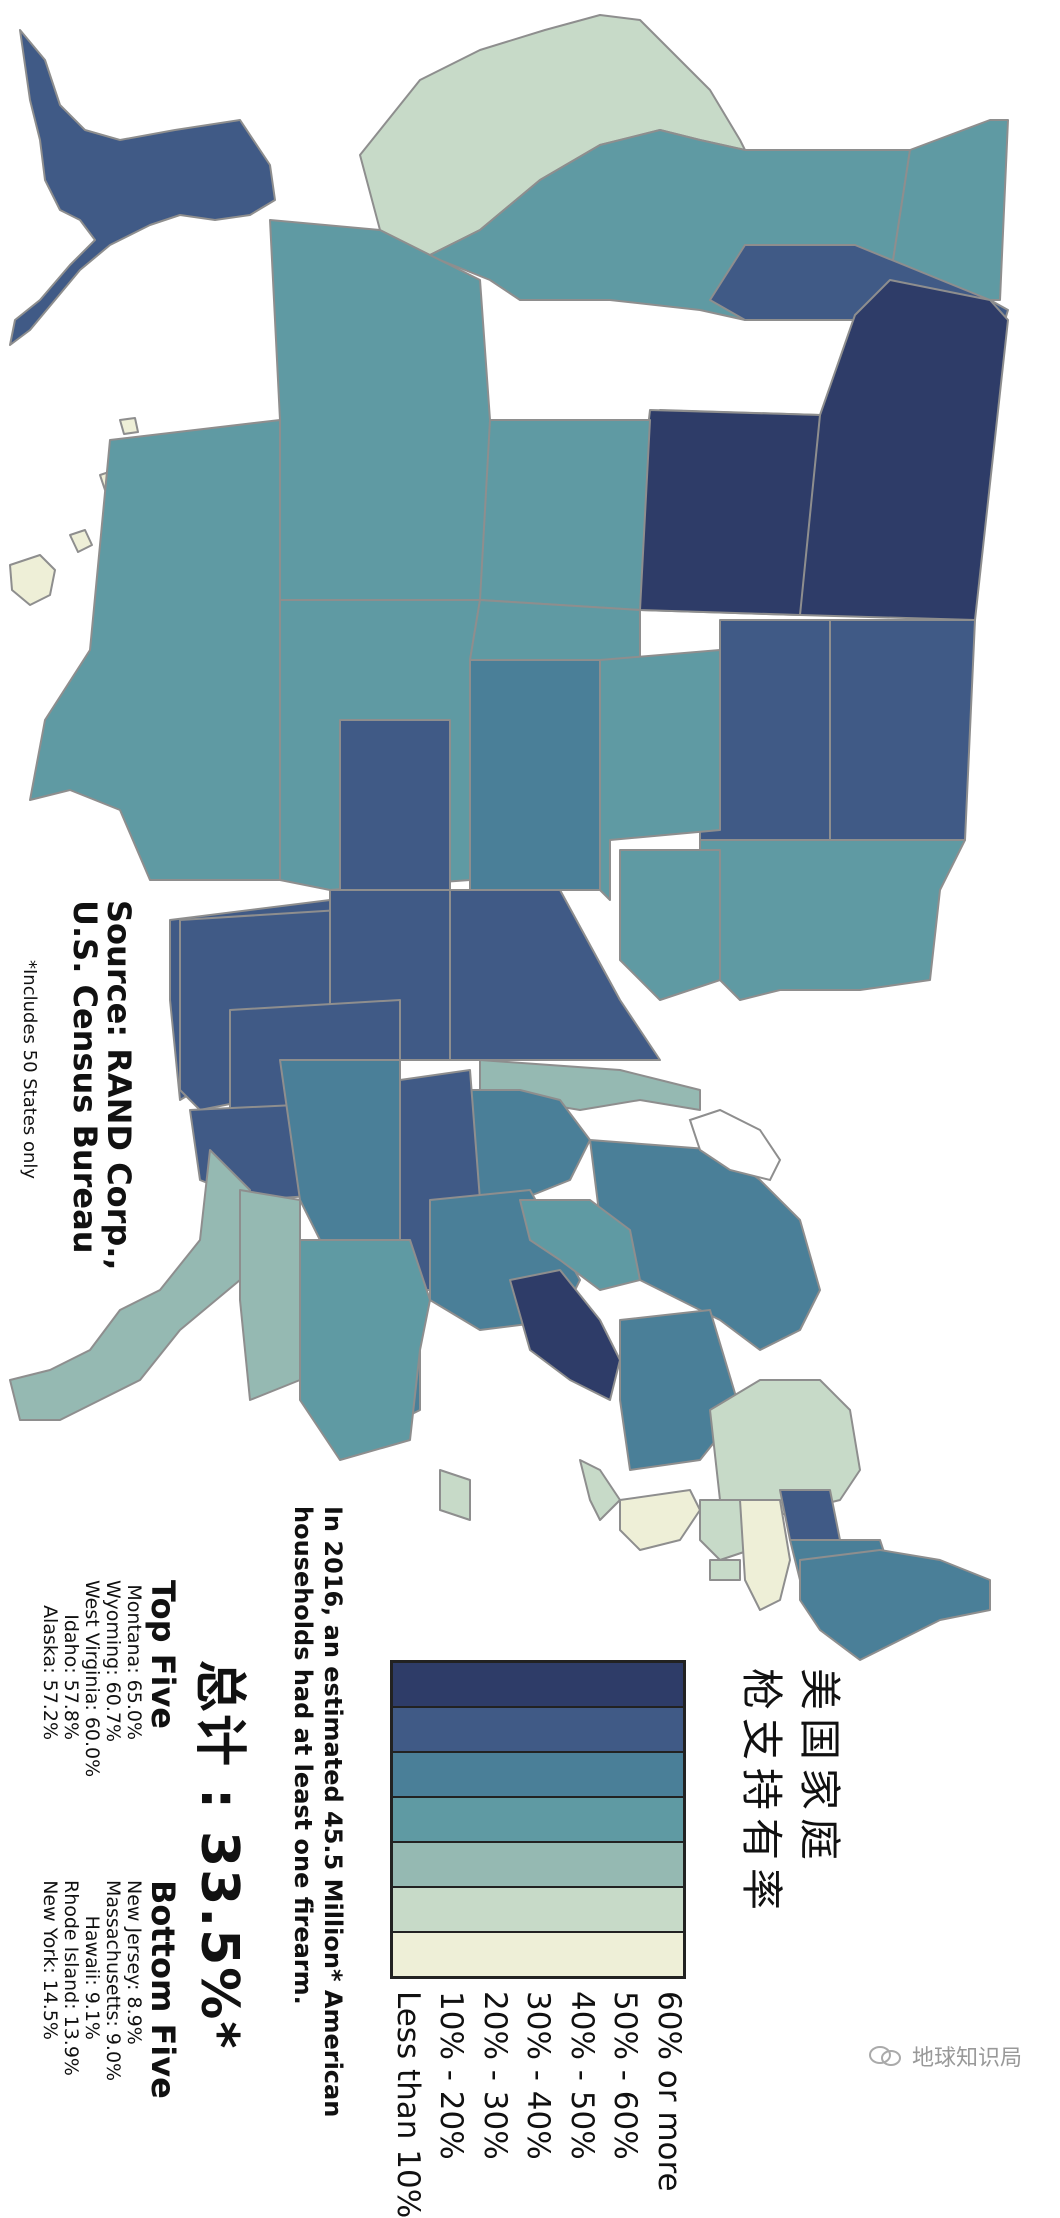 The image size is (1060, 2218). Describe the element at coordinates (660, 1520) in the screenshot. I see `state-new-jersey` at that location.